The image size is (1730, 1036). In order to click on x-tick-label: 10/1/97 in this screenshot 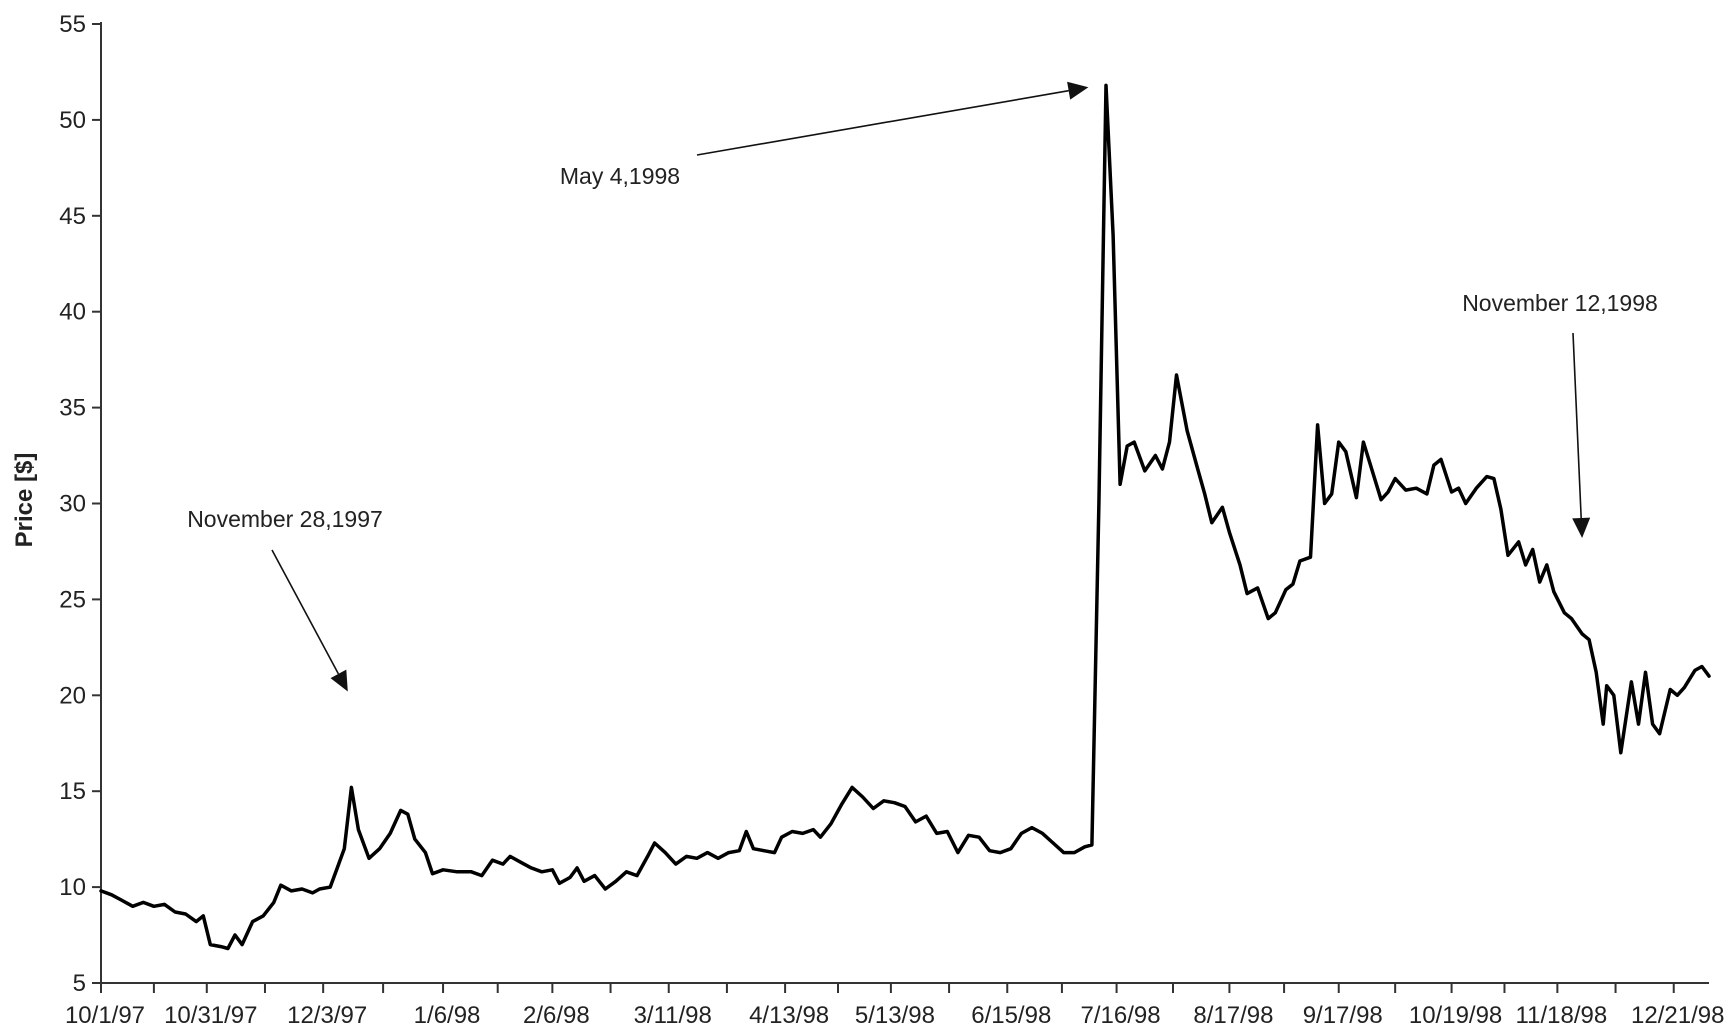, I will do `click(105, 1015)`.